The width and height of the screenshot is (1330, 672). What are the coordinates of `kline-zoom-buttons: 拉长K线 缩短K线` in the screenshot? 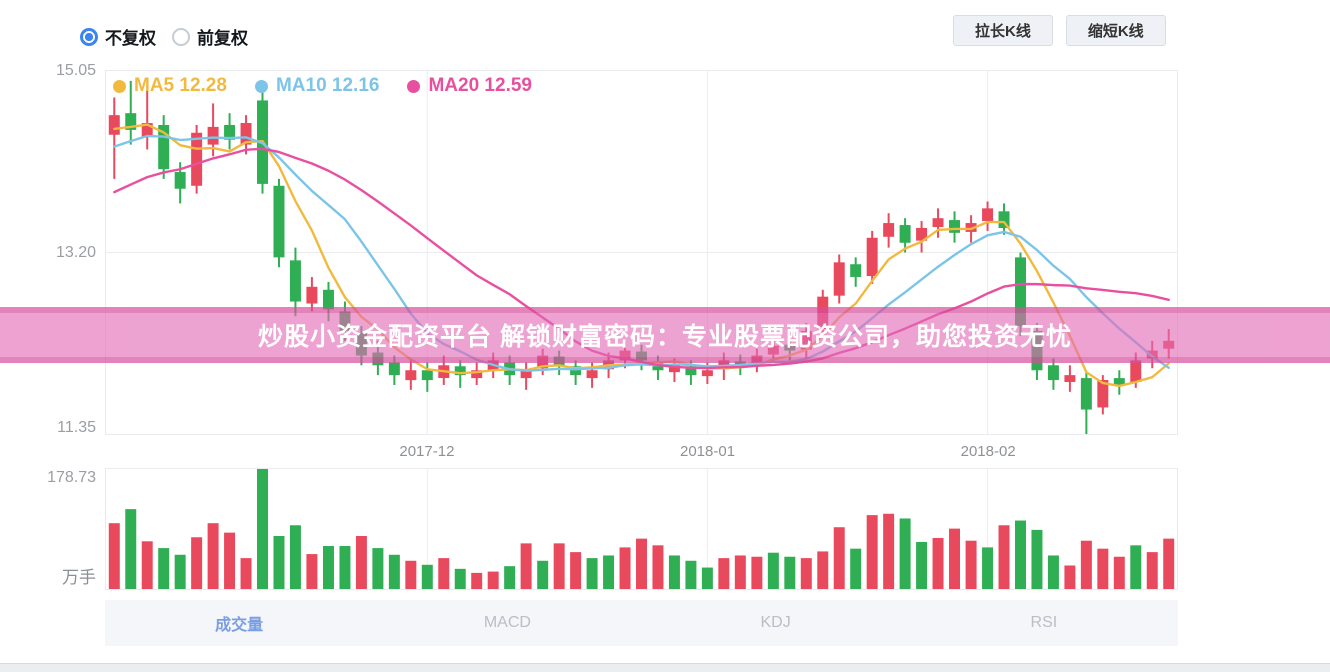 It's located at (1059, 30).